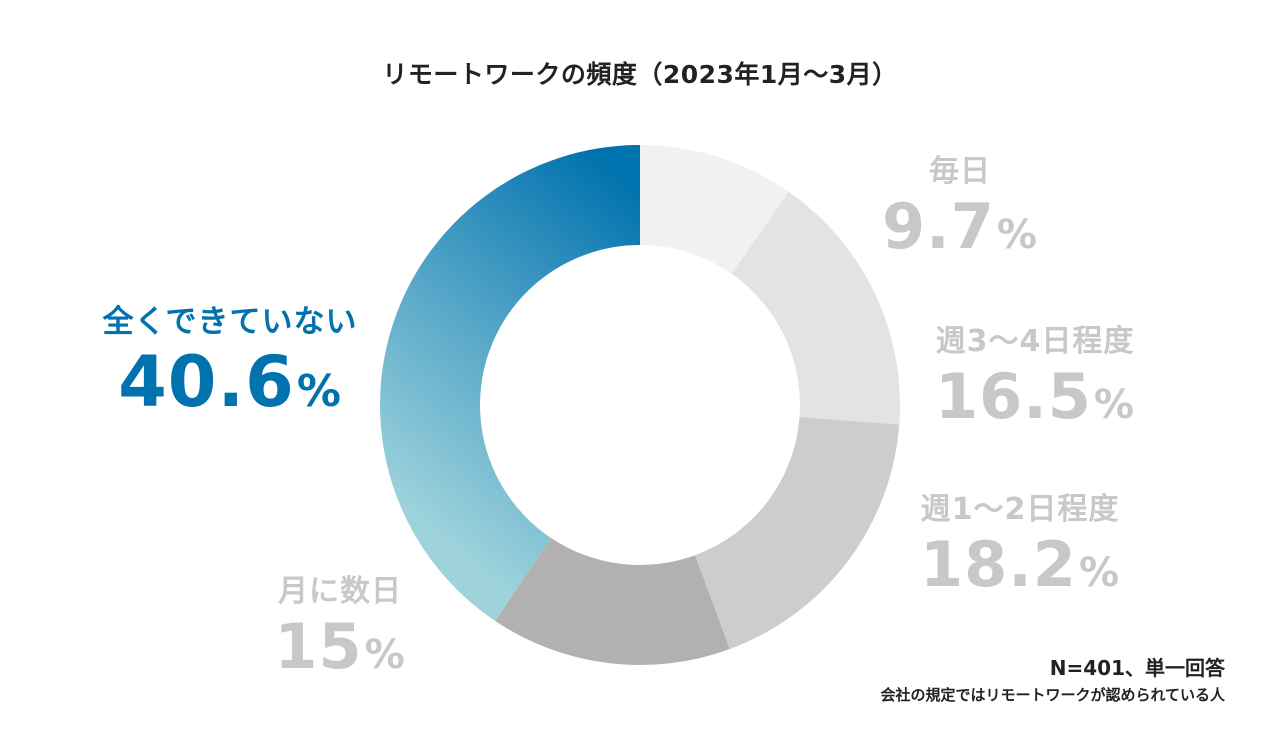 The height and width of the screenshot is (750, 1280). What do you see at coordinates (640, 74) in the screenshot?
I see `chart-title: リモートワークの頻度（2023年1月〜3月）` at bounding box center [640, 74].